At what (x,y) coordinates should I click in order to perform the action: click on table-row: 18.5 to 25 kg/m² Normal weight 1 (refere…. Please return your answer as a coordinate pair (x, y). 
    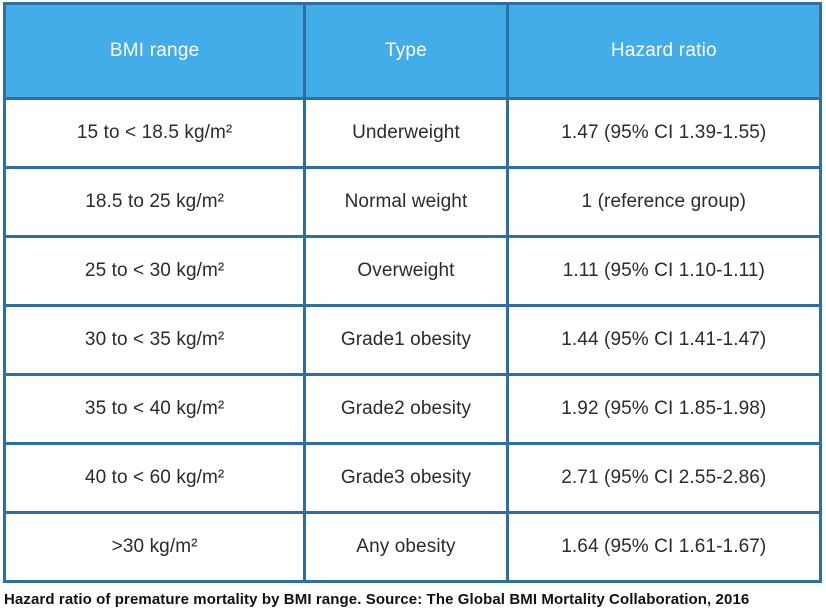
    Looking at the image, I should click on (412, 202).